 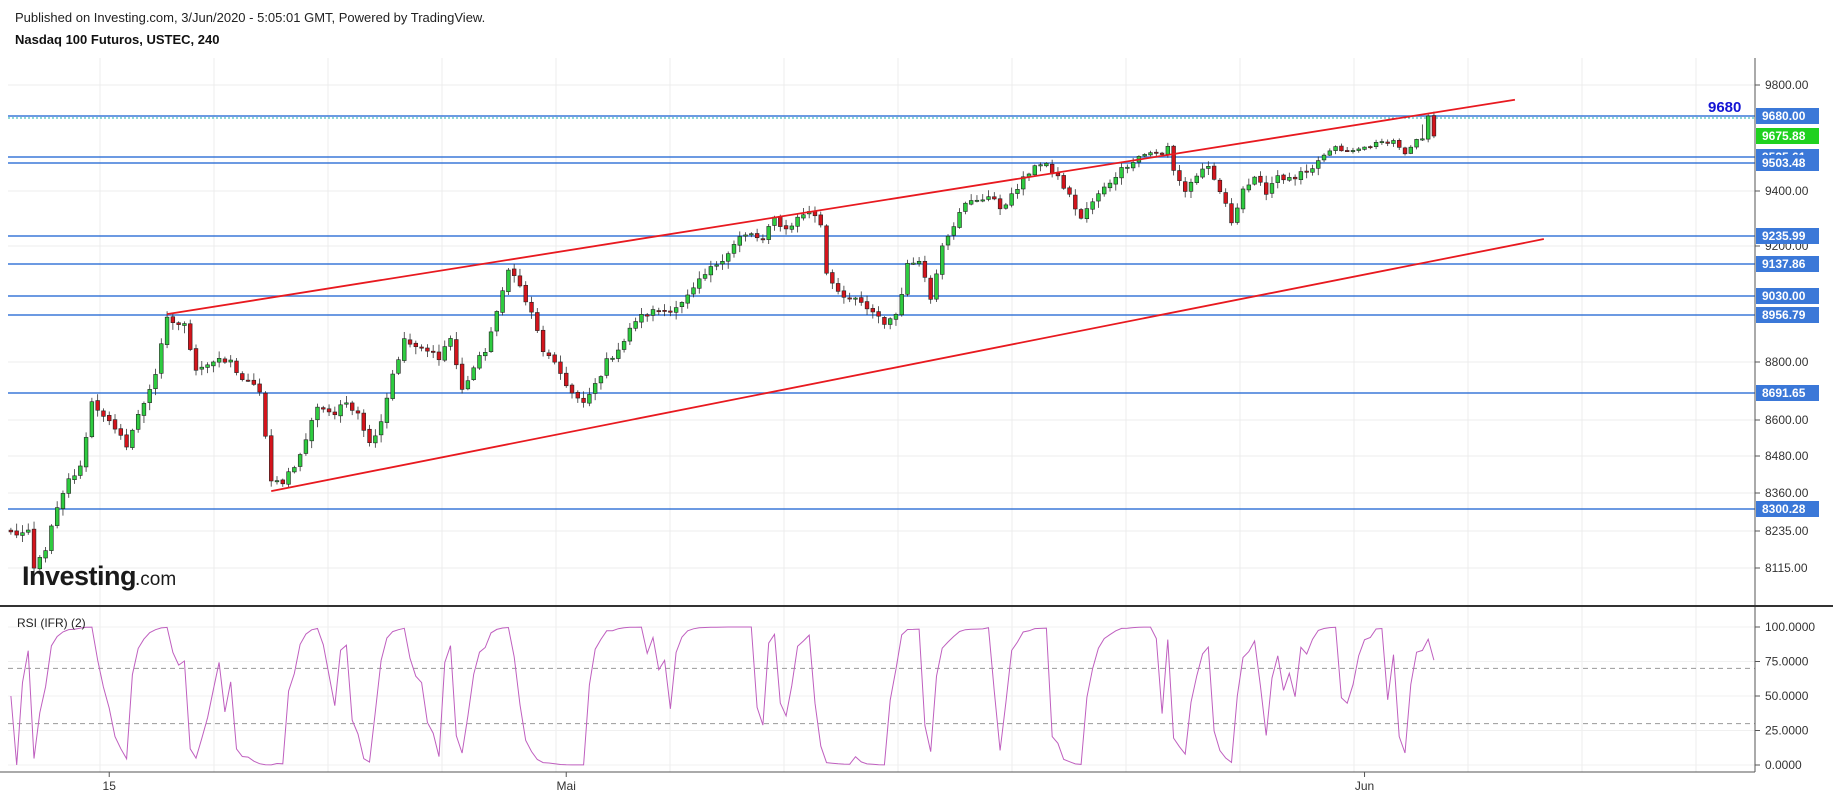 I want to click on price-tick-label: 8235.00, so click(x=1787, y=531).